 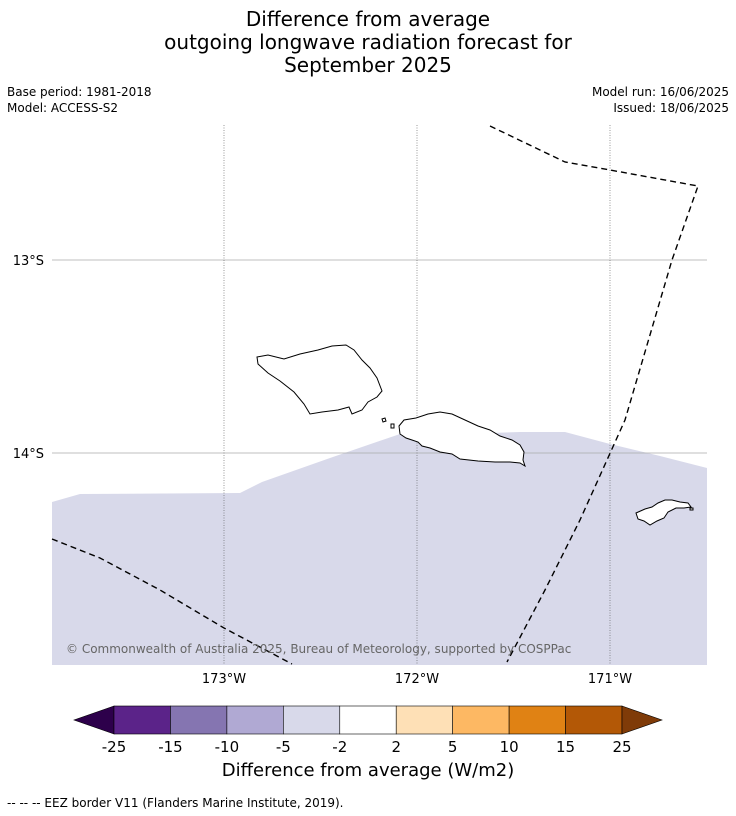 I want to click on colorbar-tick-label: 2, so click(x=396, y=747).